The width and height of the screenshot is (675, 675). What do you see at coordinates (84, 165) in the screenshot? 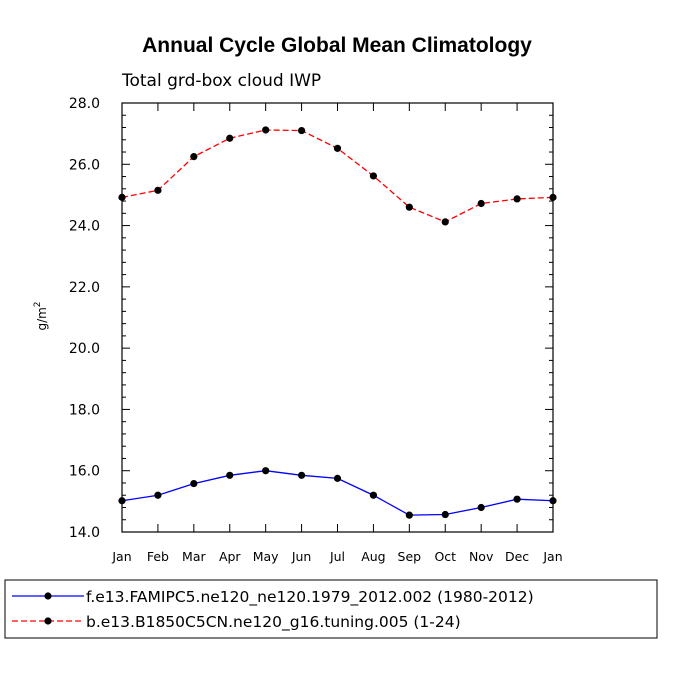
I see `y-tick-label: 26.0` at bounding box center [84, 165].